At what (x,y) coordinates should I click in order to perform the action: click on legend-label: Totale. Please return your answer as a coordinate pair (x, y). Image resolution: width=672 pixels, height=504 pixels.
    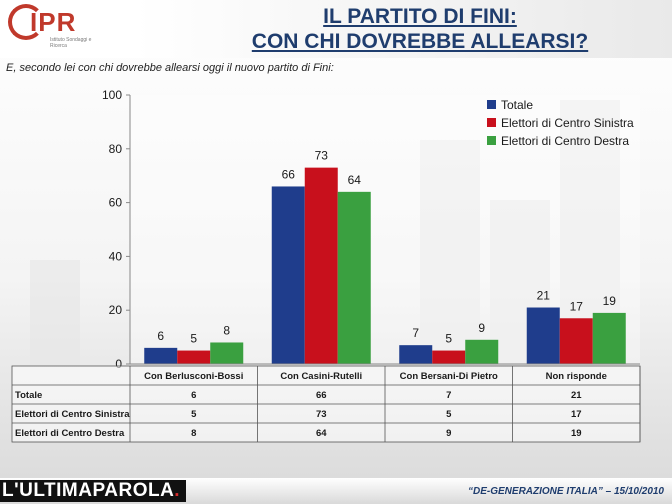
    Looking at the image, I should click on (517, 105).